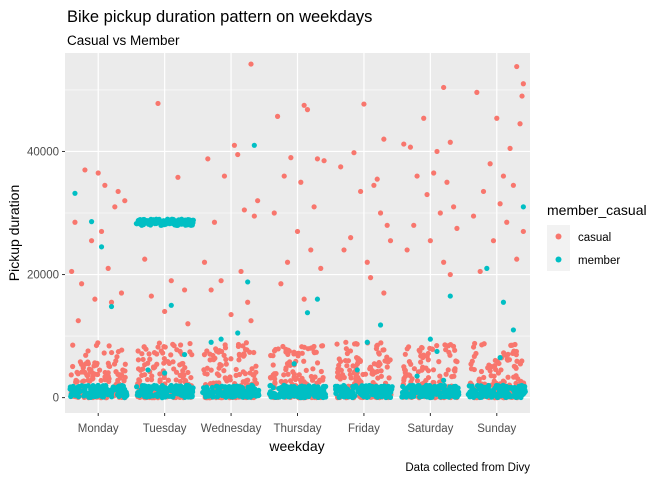 This screenshot has width=672, height=480. Describe the element at coordinates (496, 429) in the screenshot. I see `x-tick-label: Sunday` at that location.